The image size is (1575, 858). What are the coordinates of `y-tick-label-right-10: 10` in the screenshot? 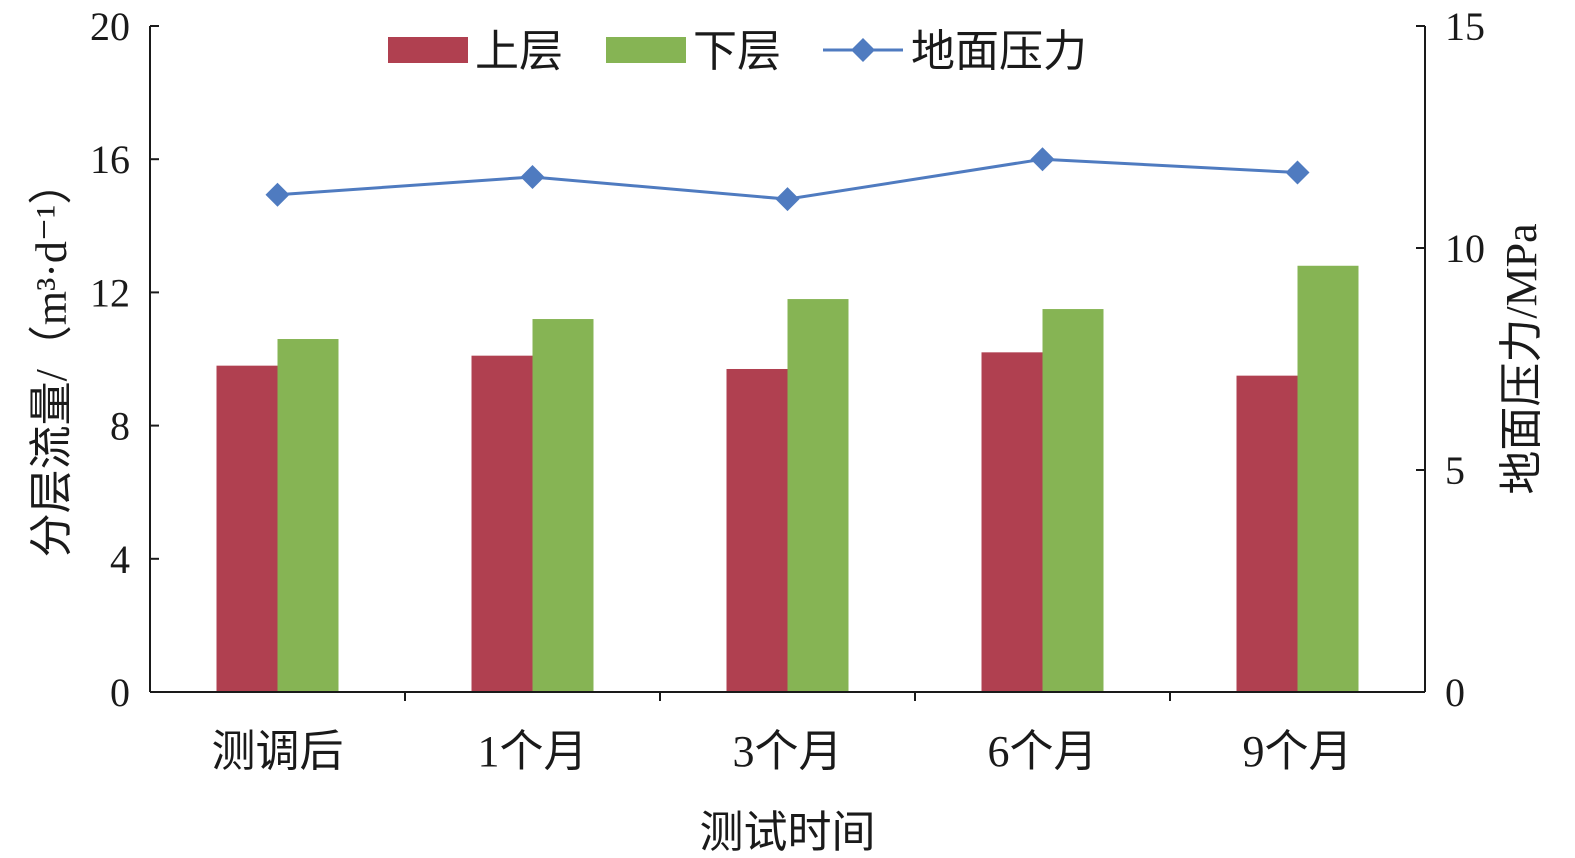 It's located at (1465, 248).